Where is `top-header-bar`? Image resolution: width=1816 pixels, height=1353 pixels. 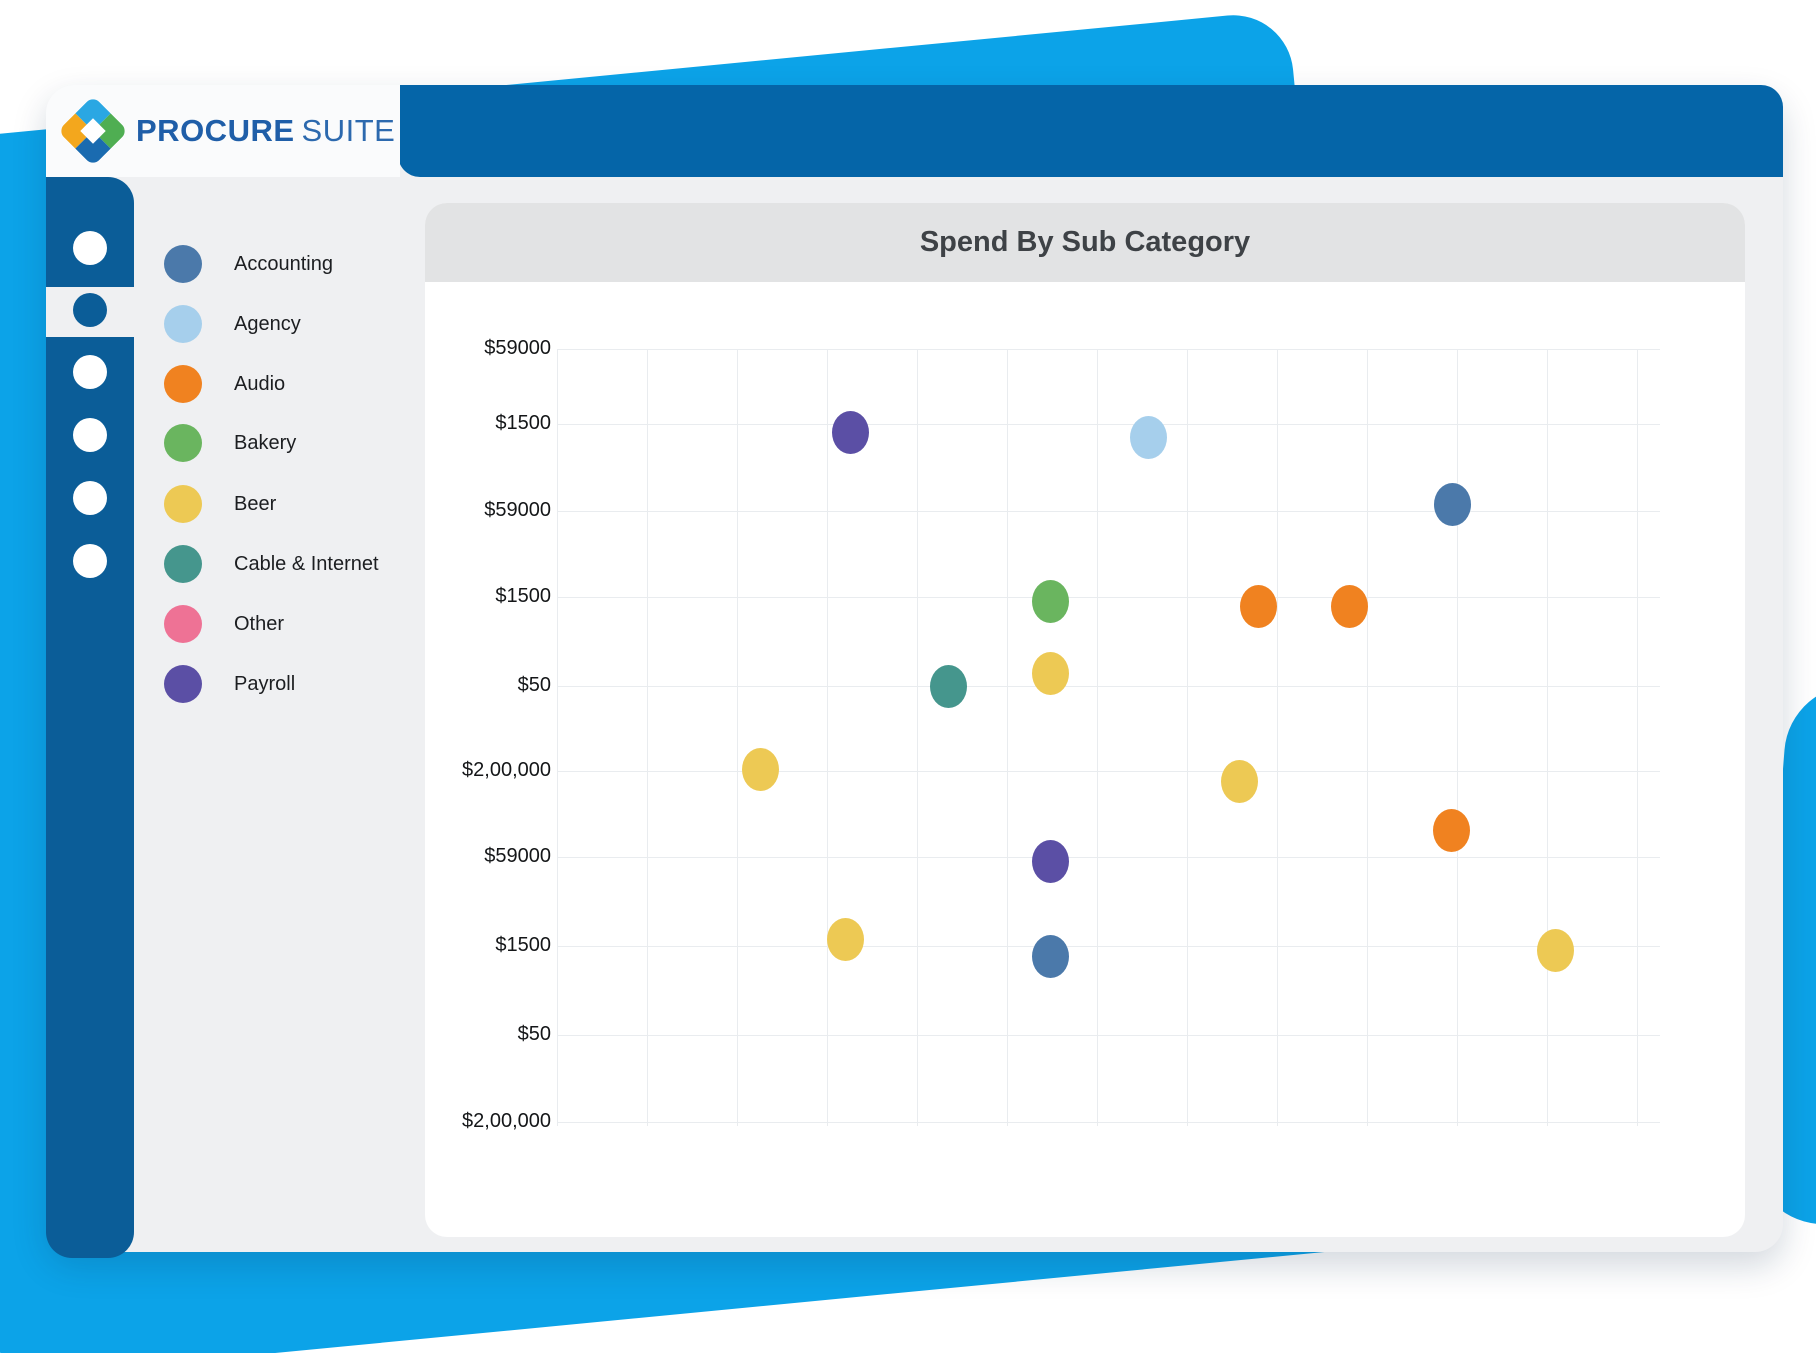 top-header-bar is located at coordinates (1090, 131).